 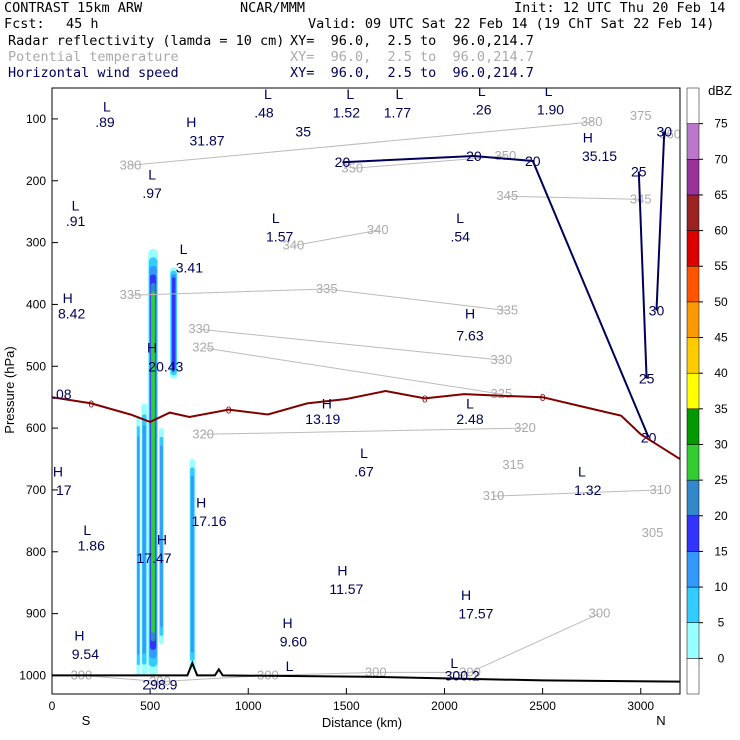 What do you see at coordinates (71, 314) in the screenshot?
I see `annotation-27: 8.42` at bounding box center [71, 314].